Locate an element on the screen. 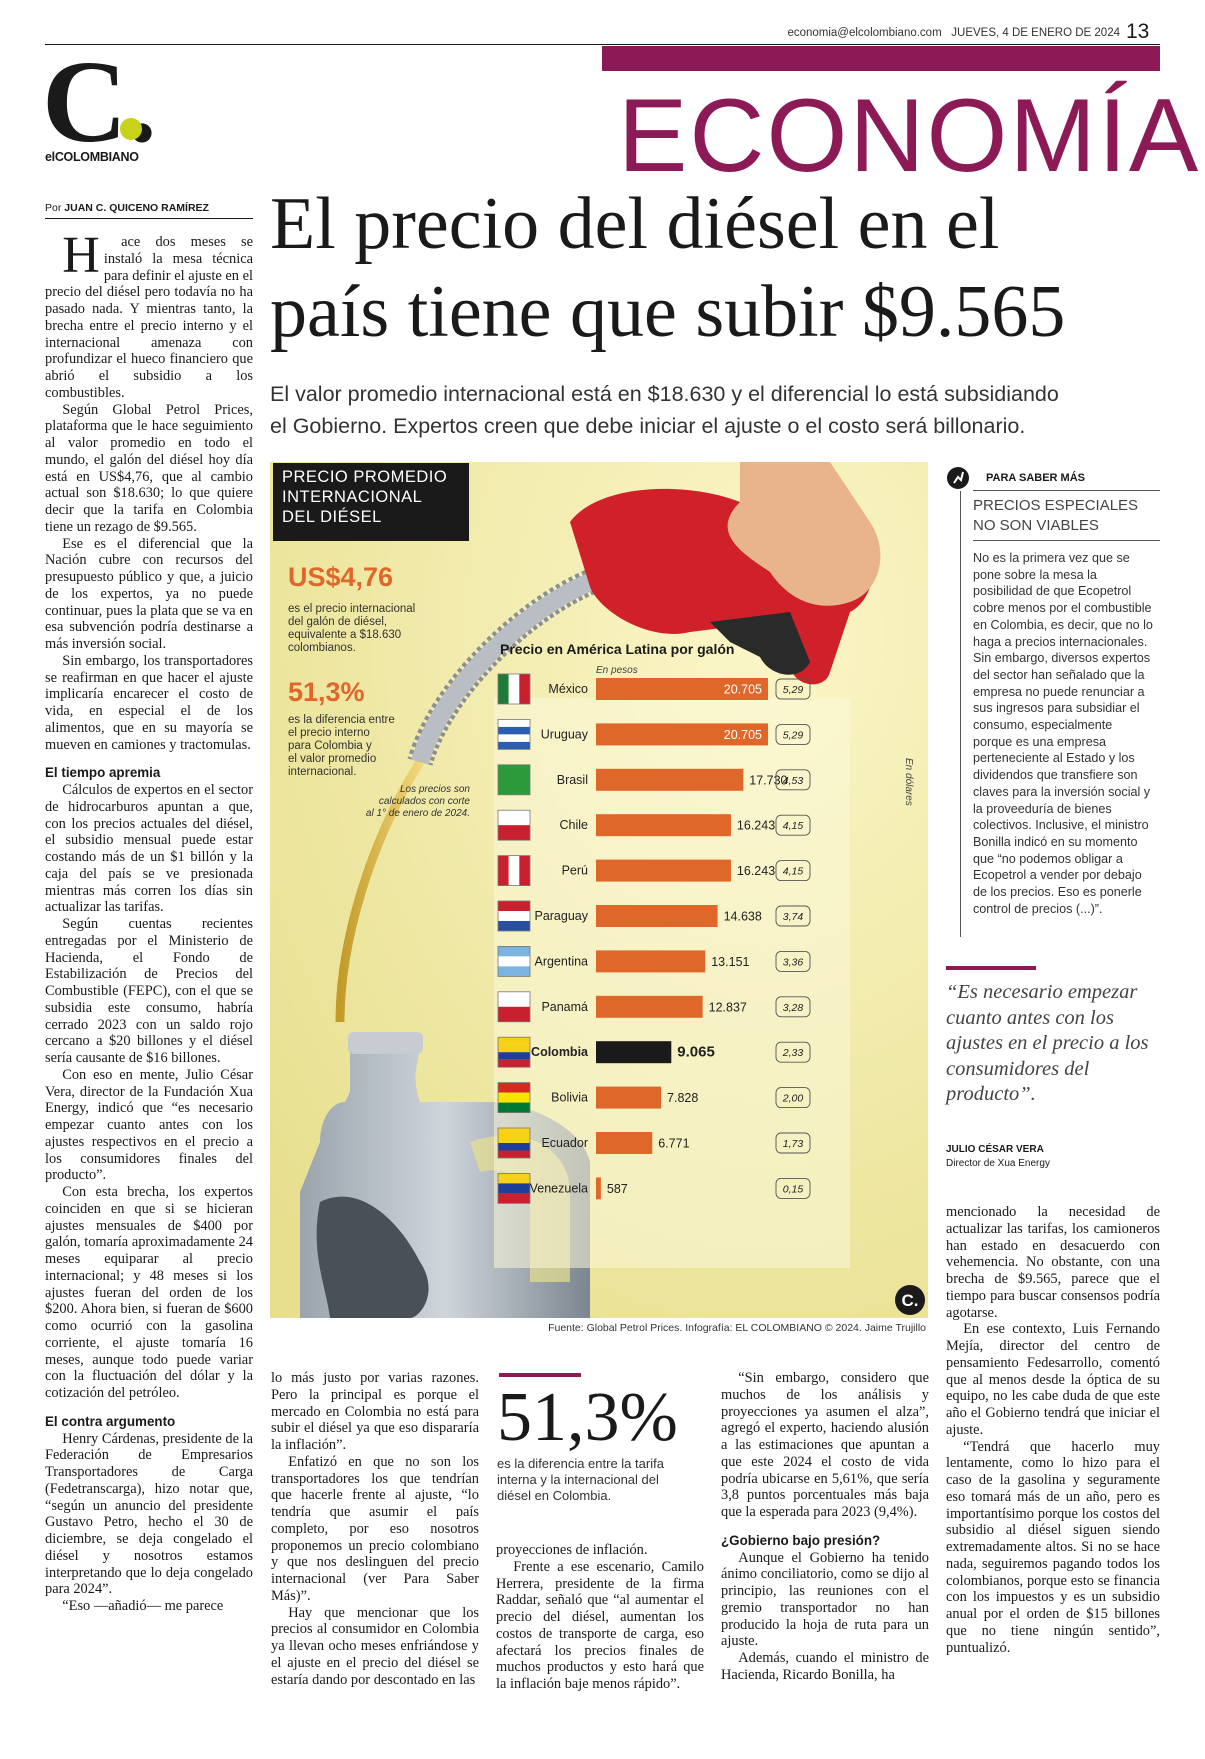 The height and width of the screenshot is (1759, 1205). jug-map is located at coordinates (372, 1257).